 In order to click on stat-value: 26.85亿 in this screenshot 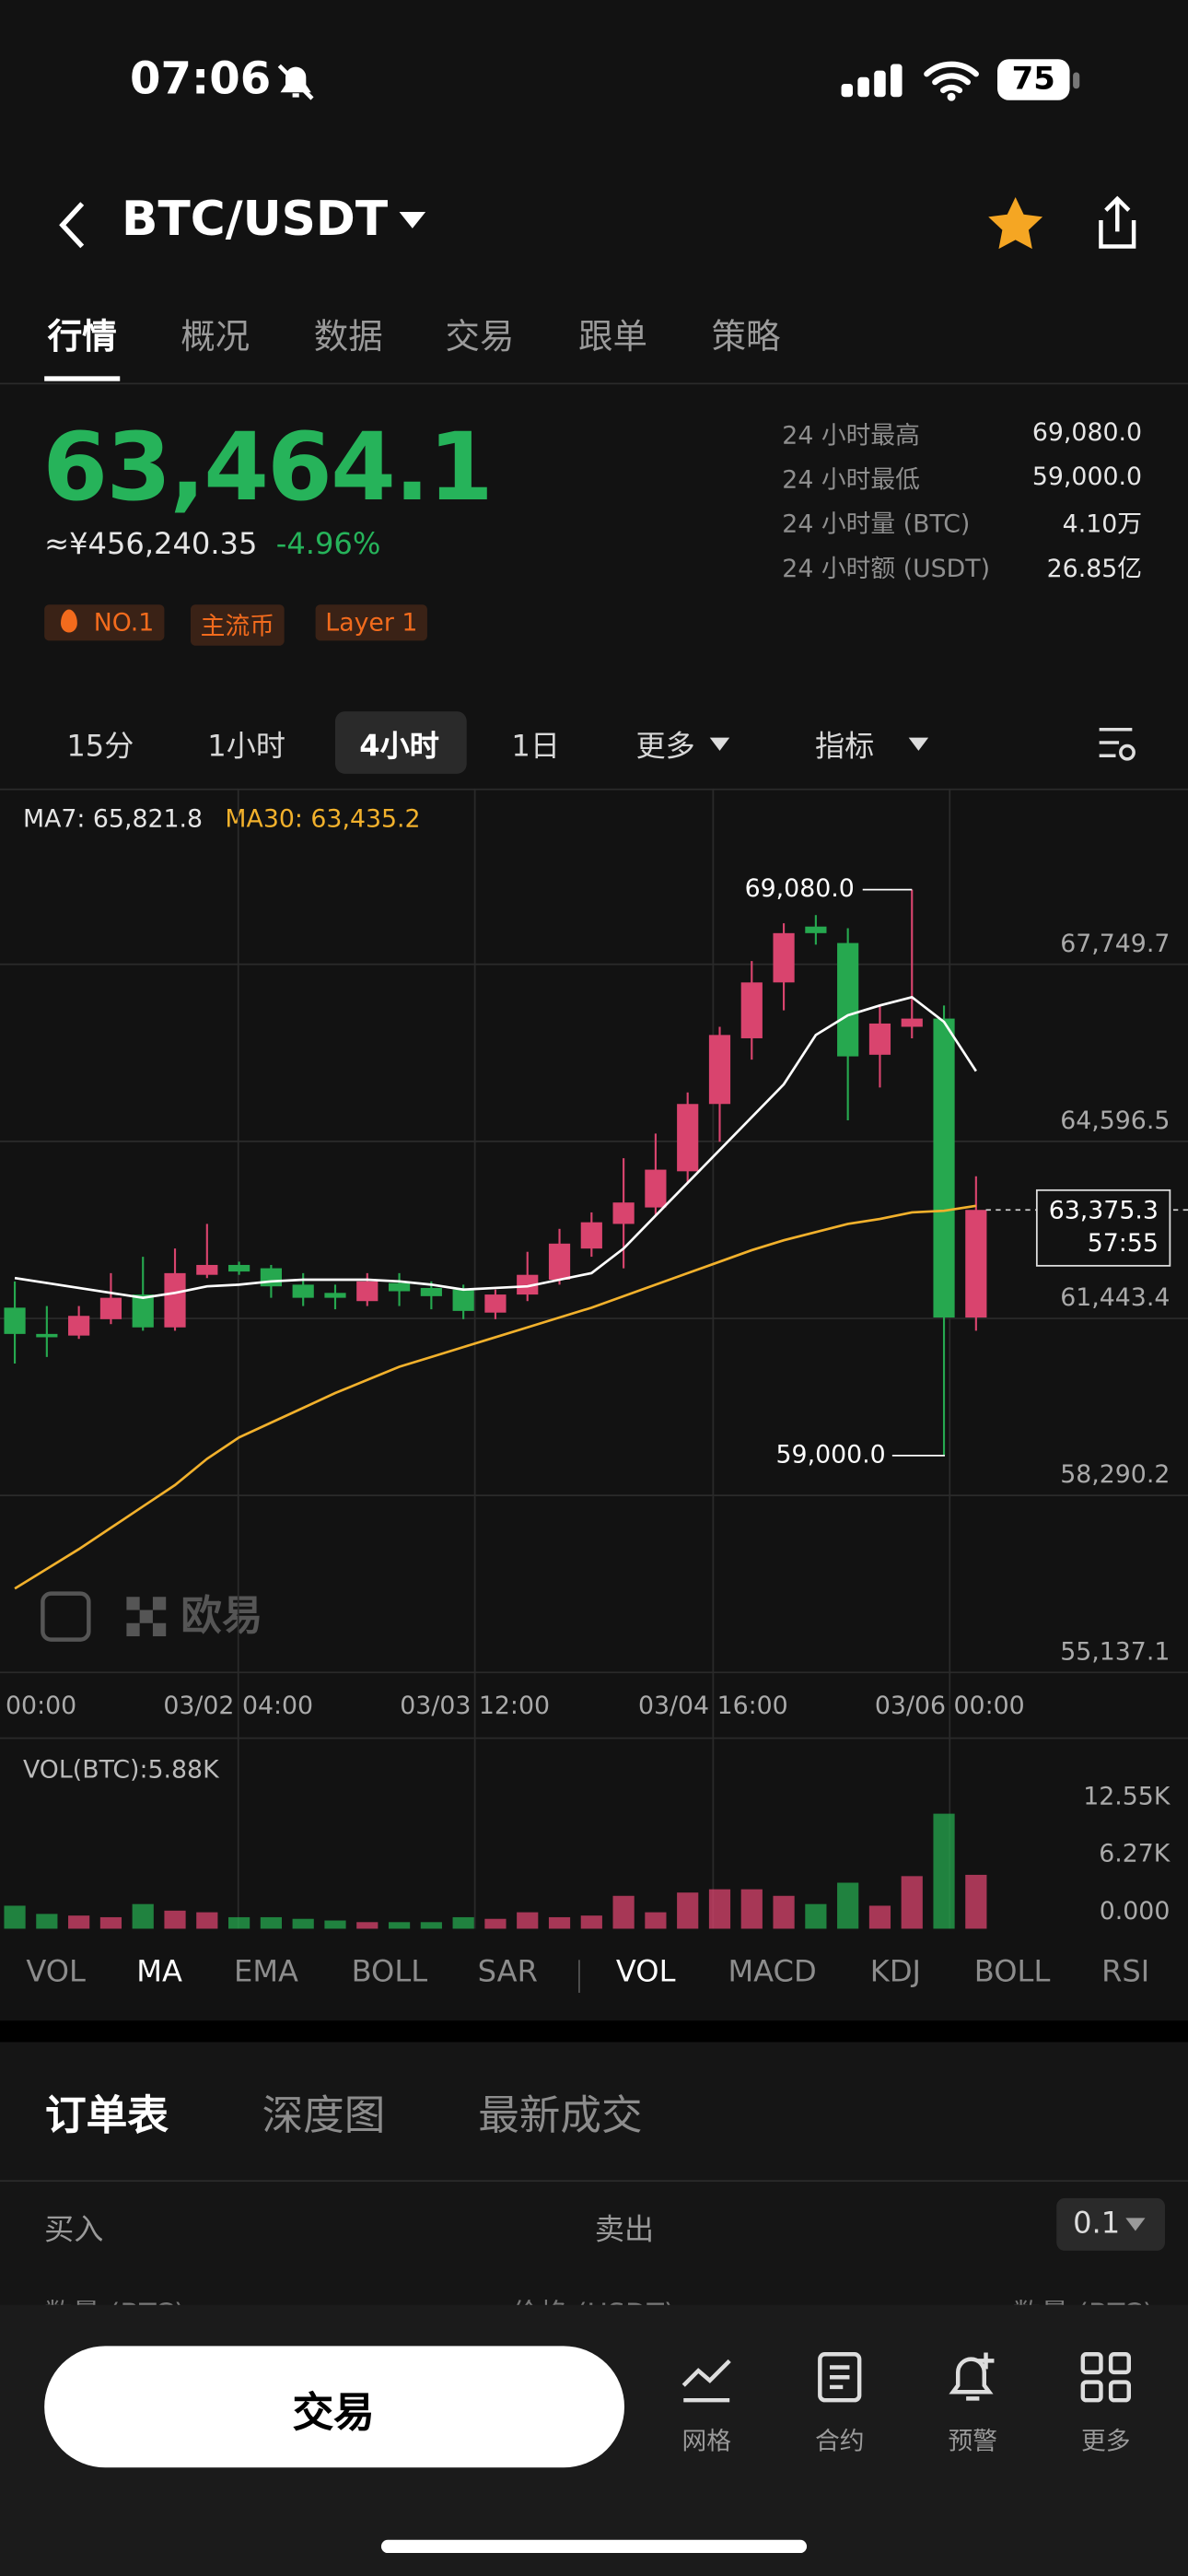, I will do `click(1094, 568)`.